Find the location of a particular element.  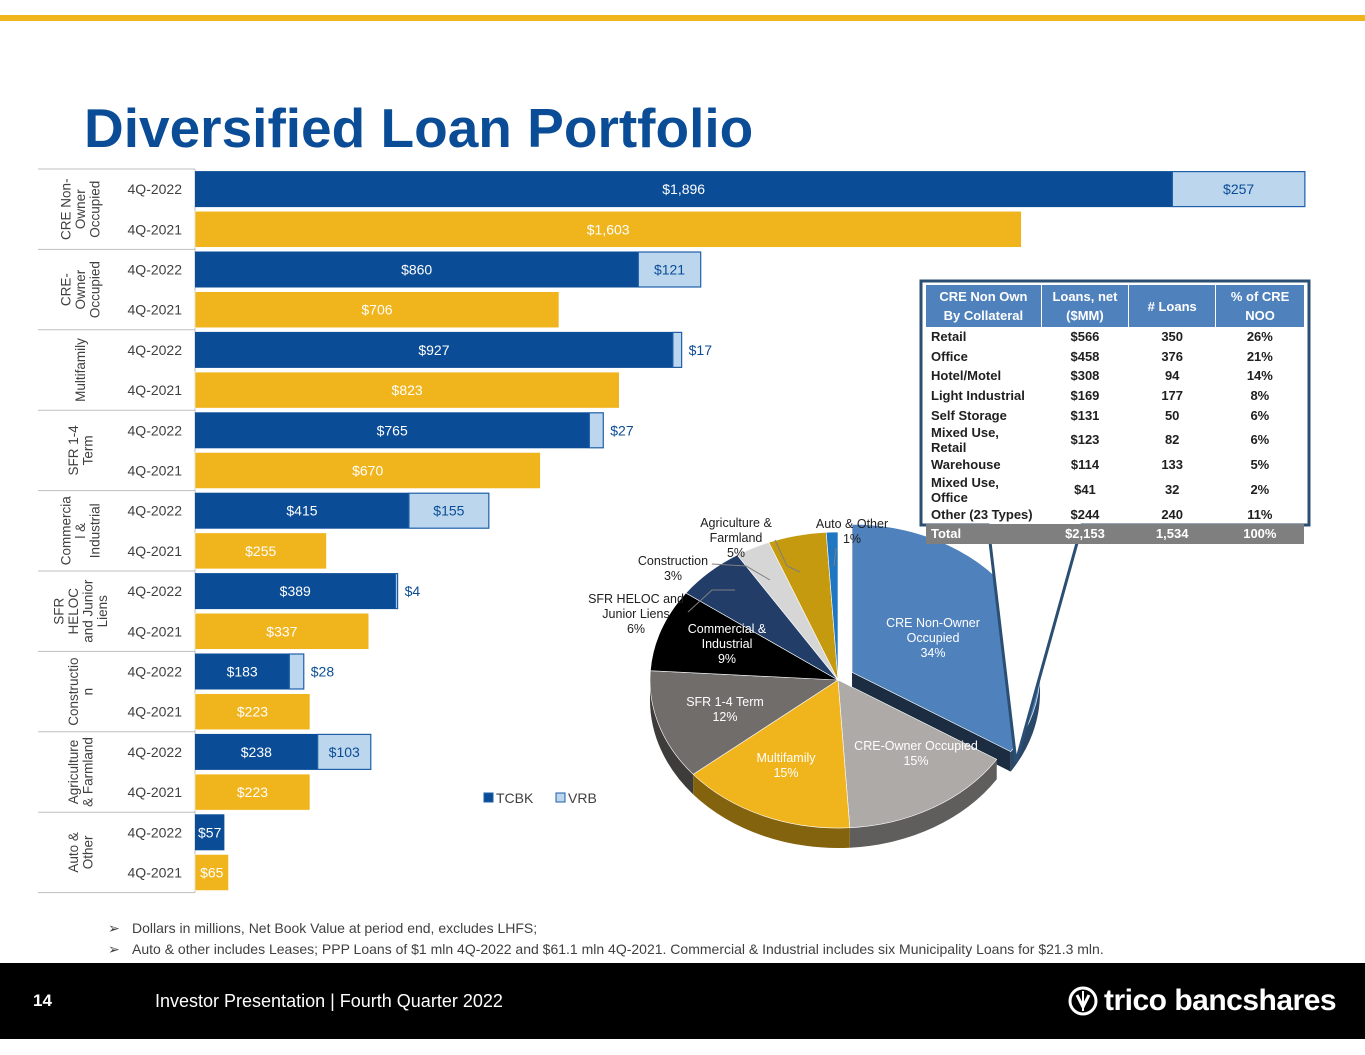

slice-label-line: 15% is located at coordinates (915, 761).